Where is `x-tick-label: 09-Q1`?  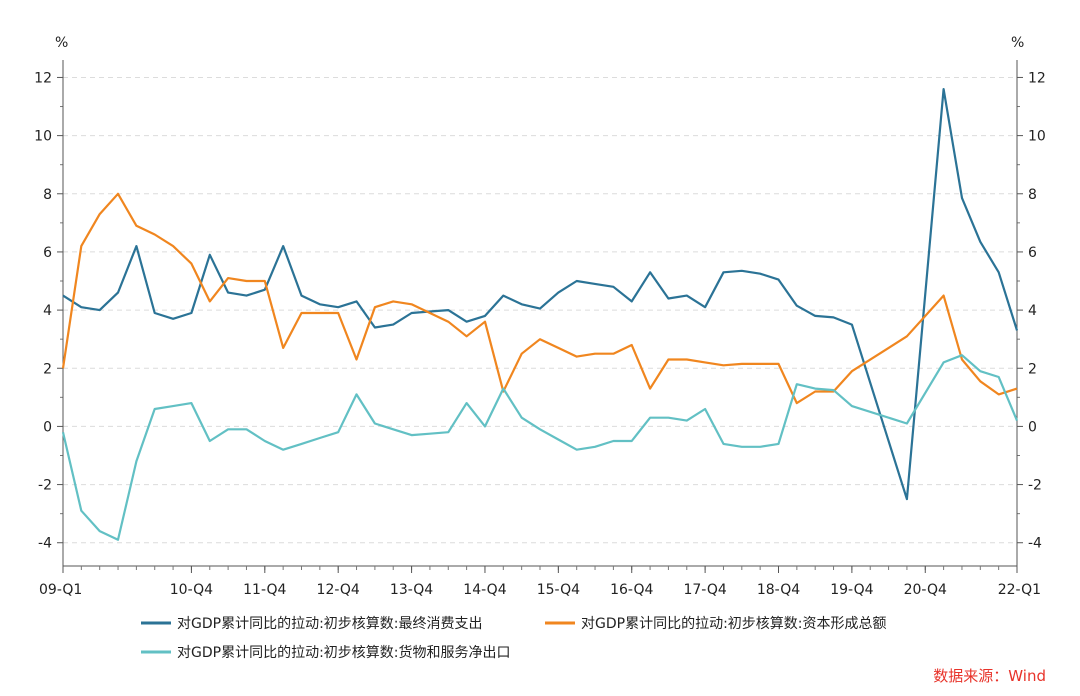 x-tick-label: 09-Q1 is located at coordinates (60, 590).